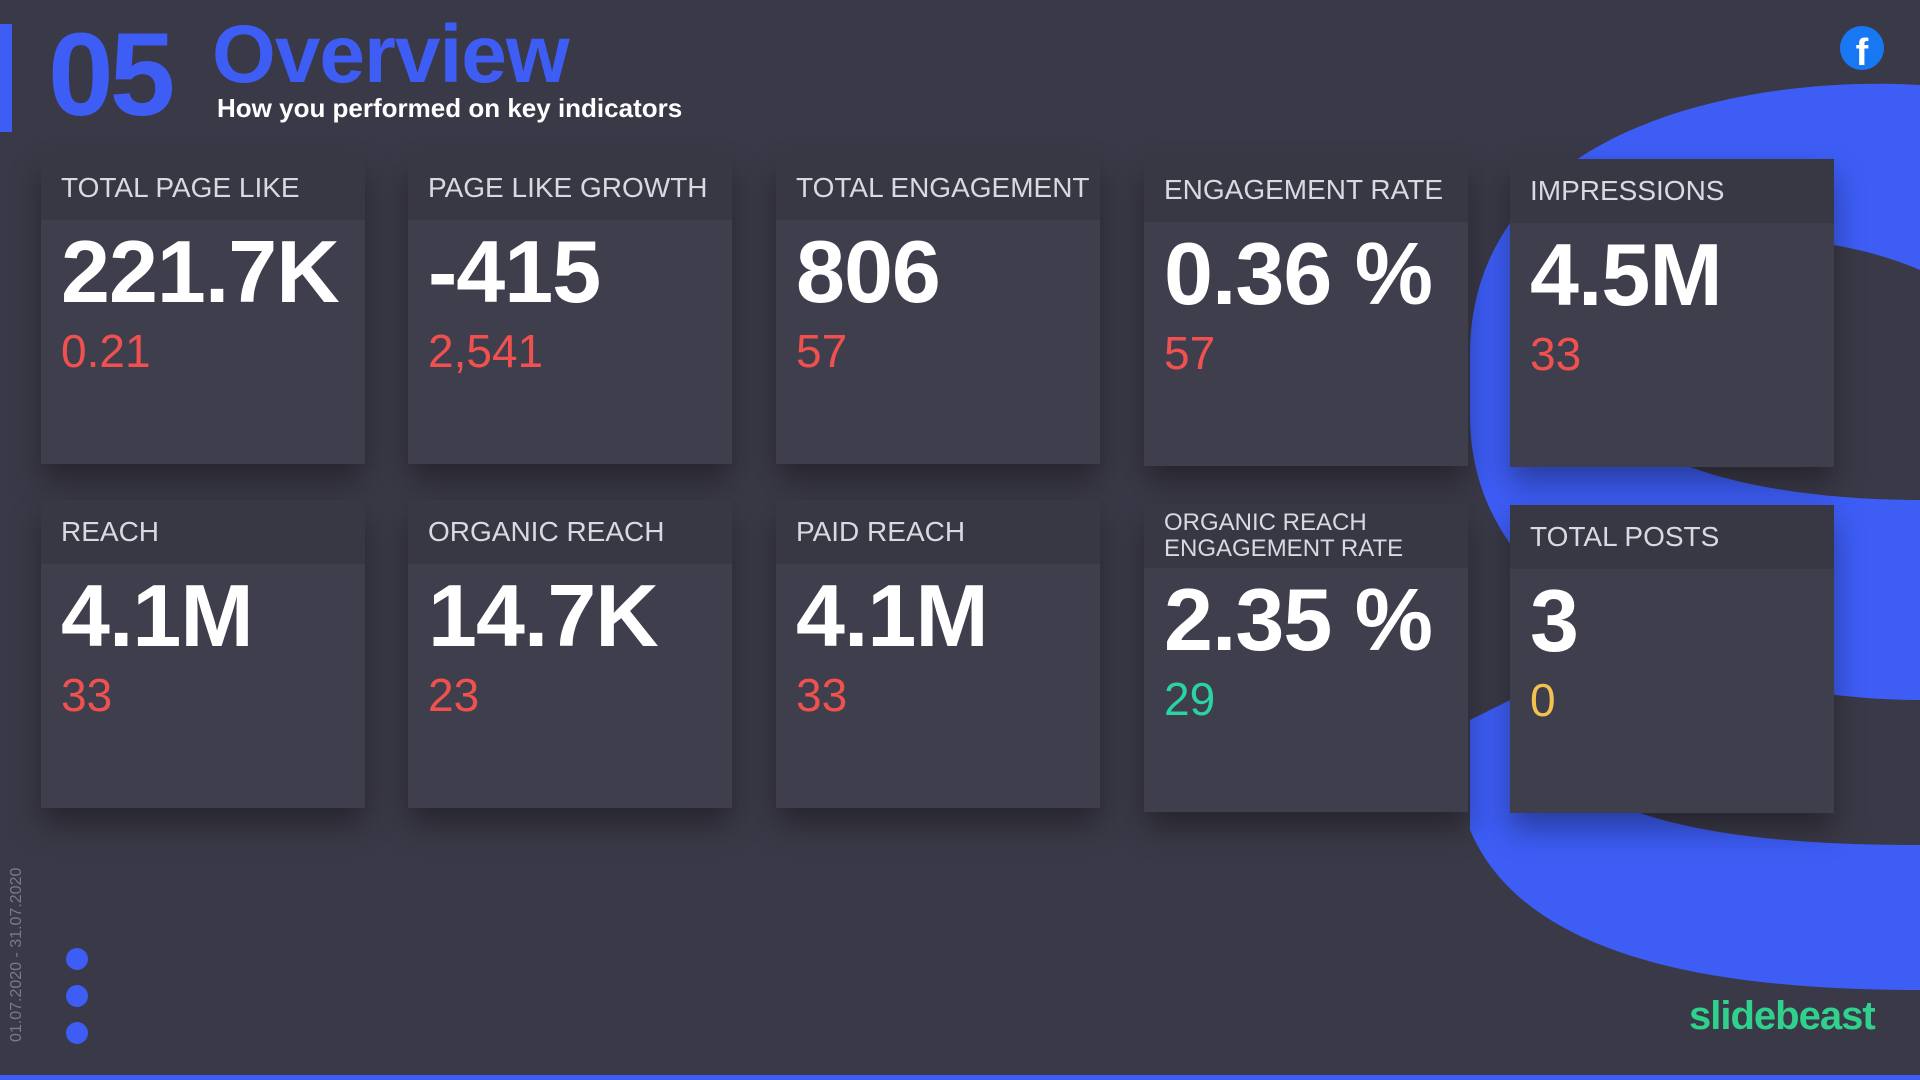 The image size is (1920, 1080). Describe the element at coordinates (1543, 700) in the screenshot. I see `metric-change: 0` at that location.